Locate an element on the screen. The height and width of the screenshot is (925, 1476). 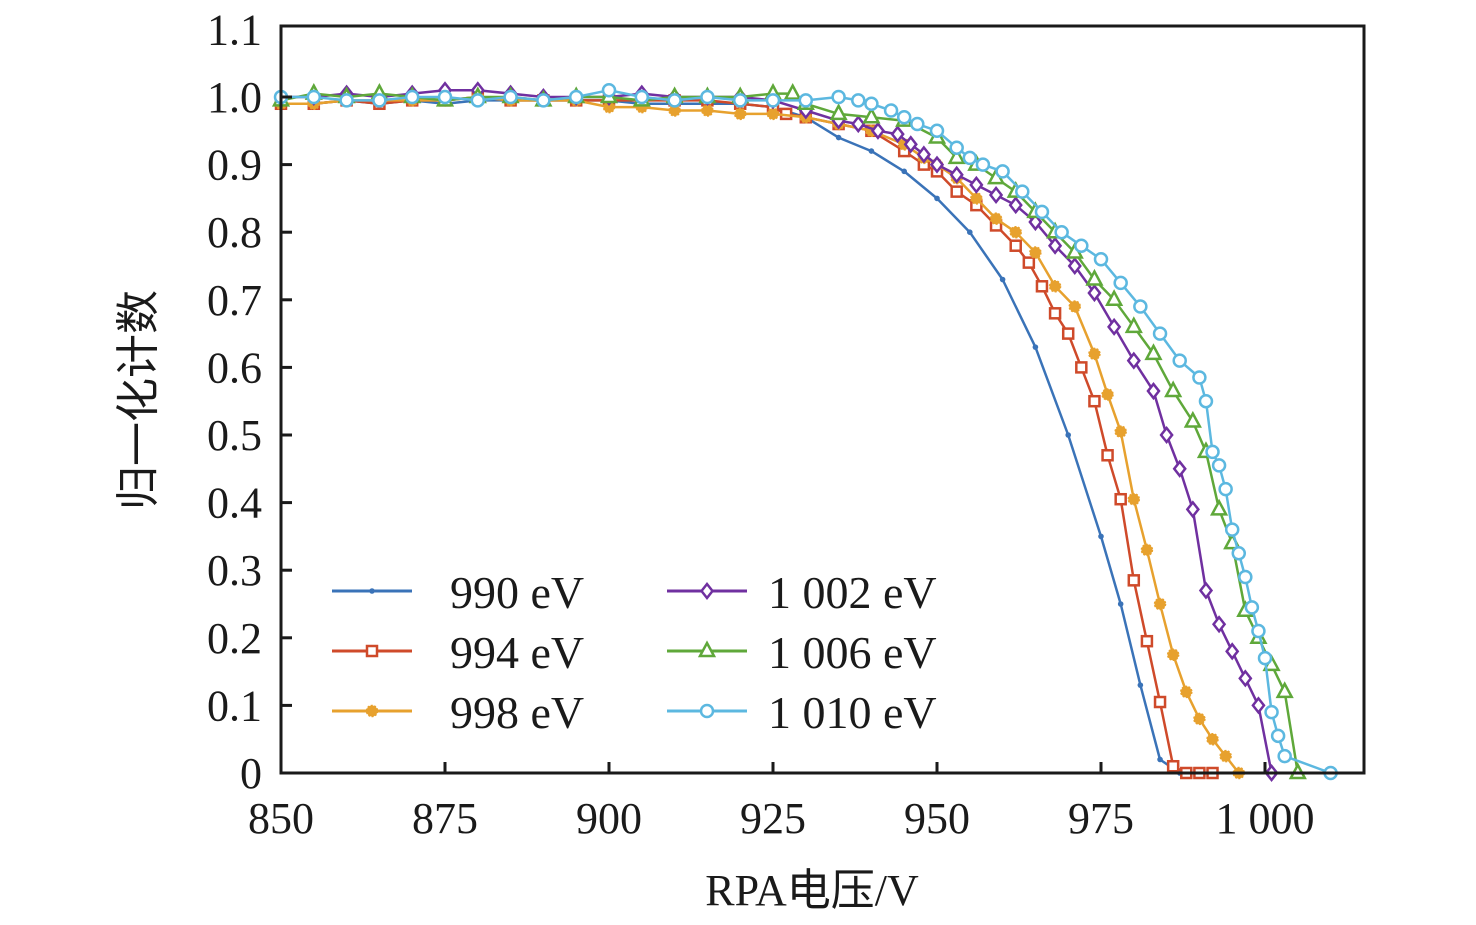
legend-item: 1 006 eV is located at coordinates (802, 652).